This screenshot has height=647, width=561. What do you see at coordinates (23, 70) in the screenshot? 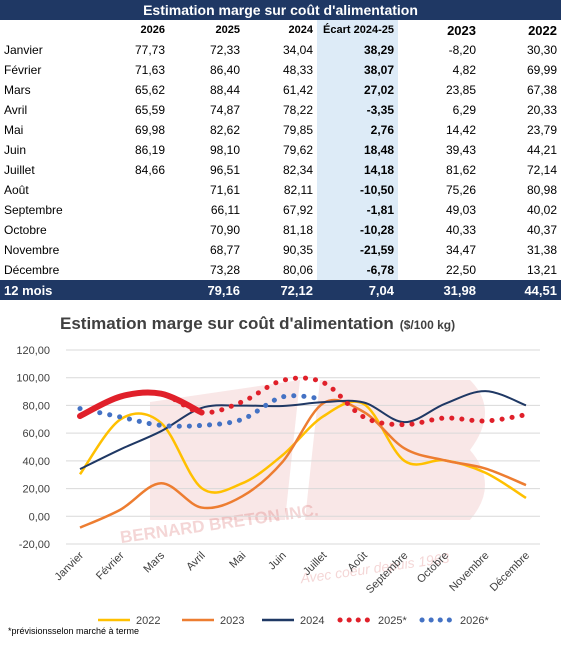
I see `month-cell: Février` at bounding box center [23, 70].